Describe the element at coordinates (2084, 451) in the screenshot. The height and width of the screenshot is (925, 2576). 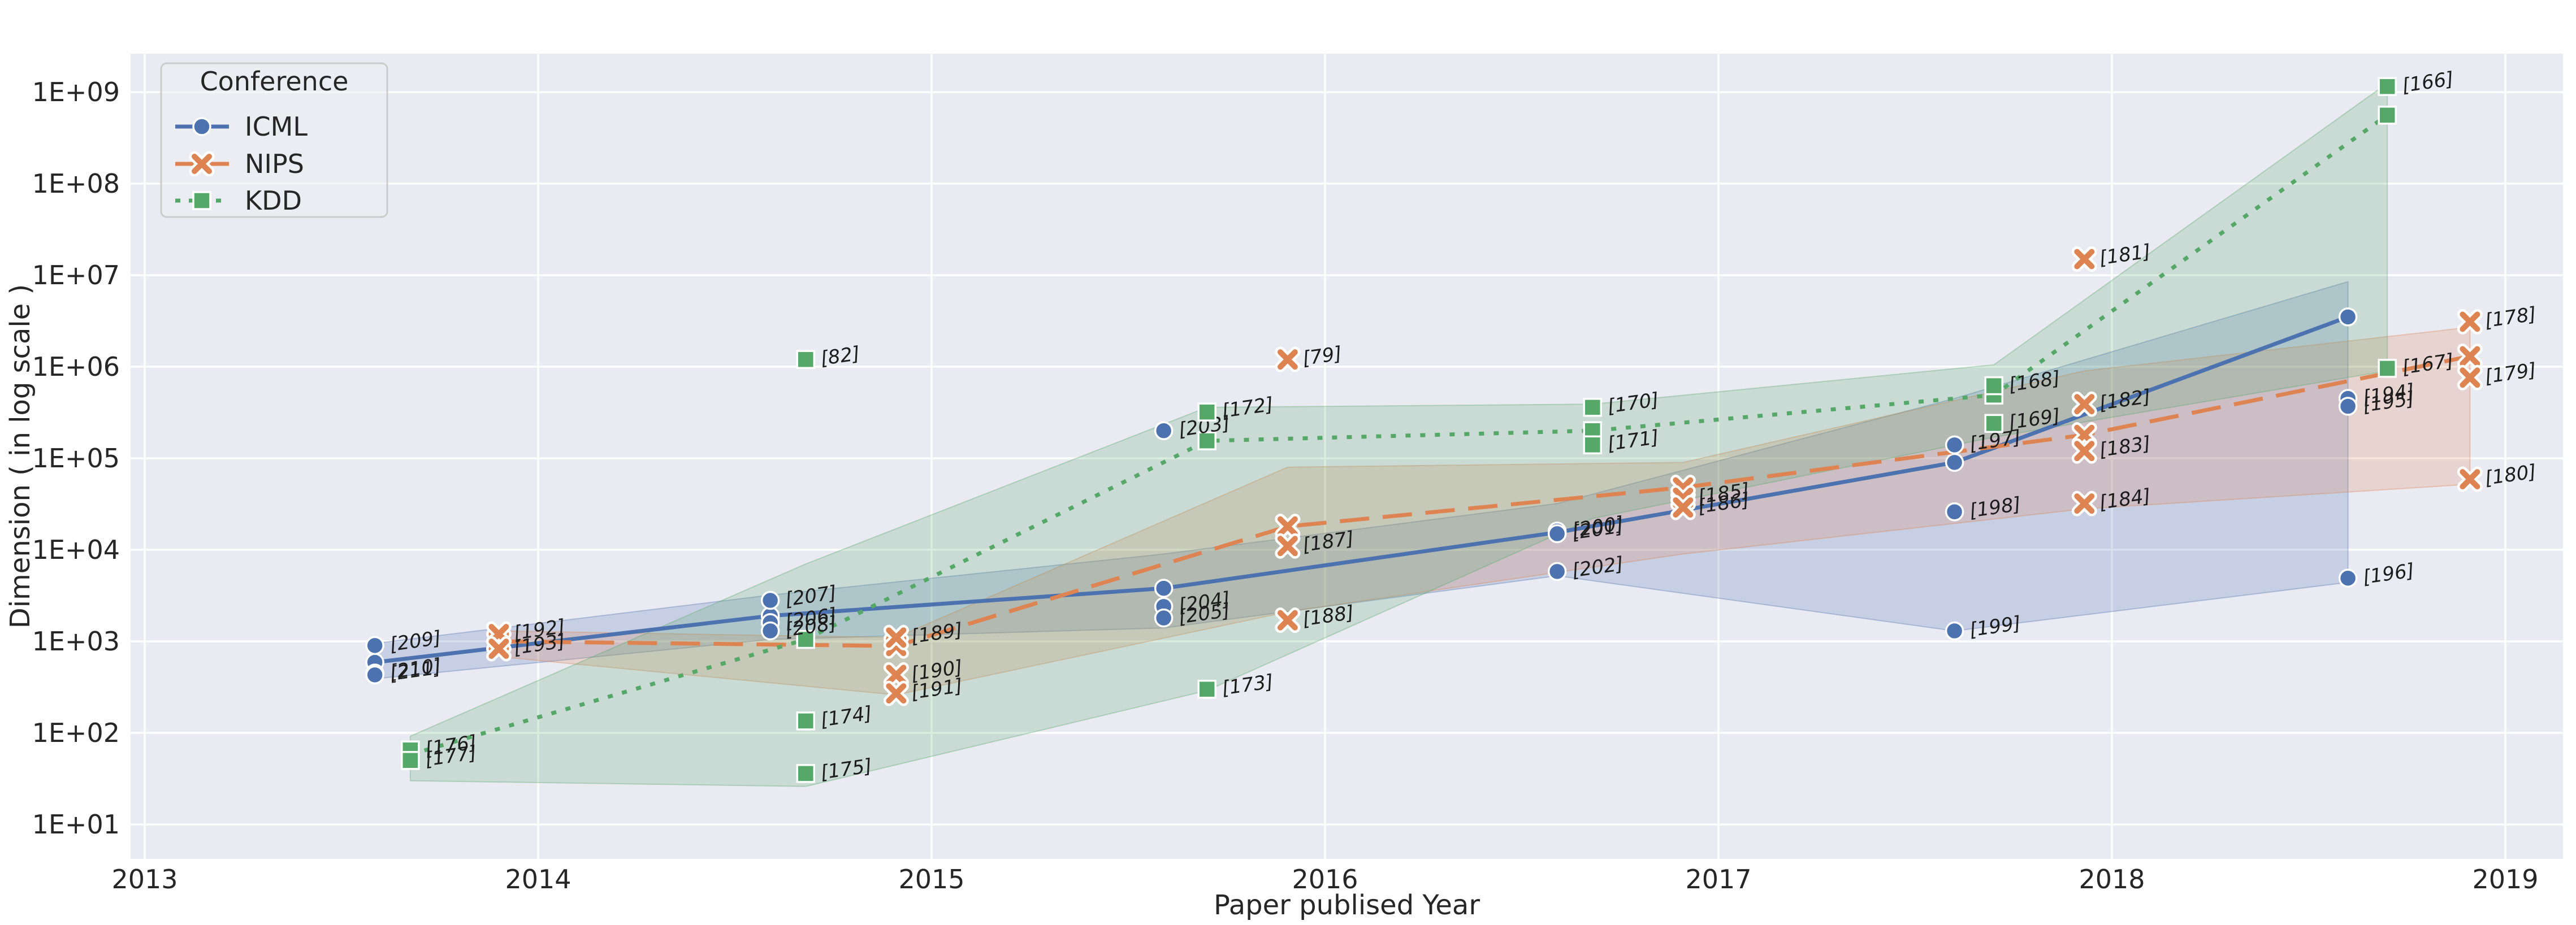
I see `data-point-NIPS-[183]` at that location.